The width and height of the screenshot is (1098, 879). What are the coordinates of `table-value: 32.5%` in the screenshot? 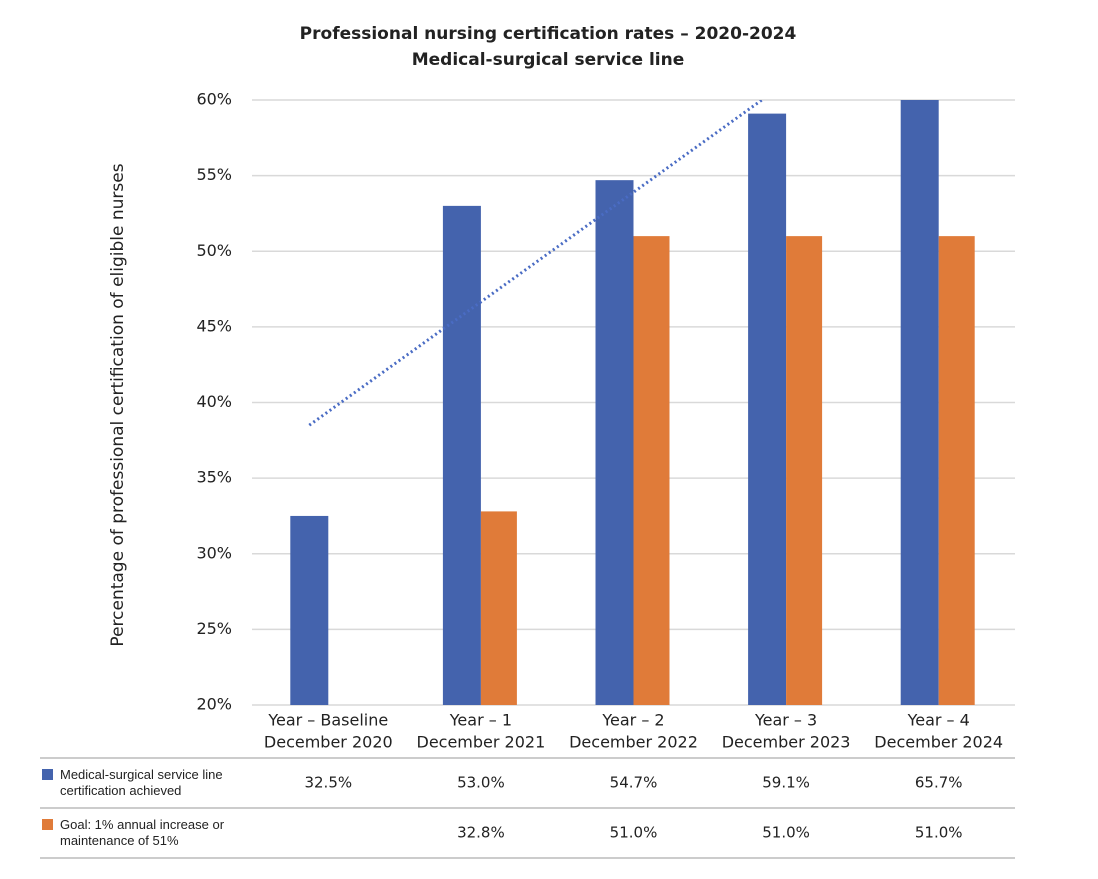 It's located at (328, 783).